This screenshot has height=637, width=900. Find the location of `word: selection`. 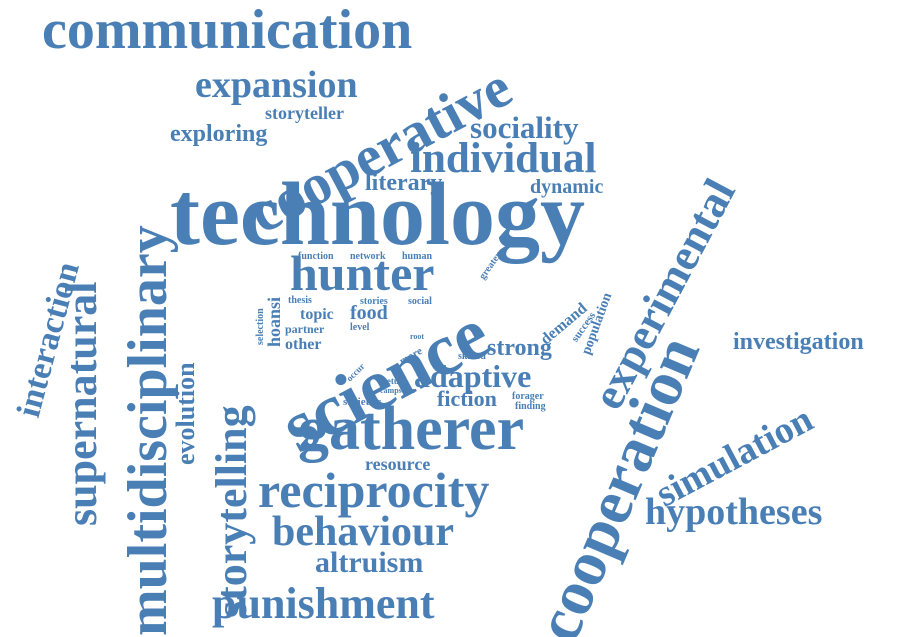

word: selection is located at coordinates (260, 326).